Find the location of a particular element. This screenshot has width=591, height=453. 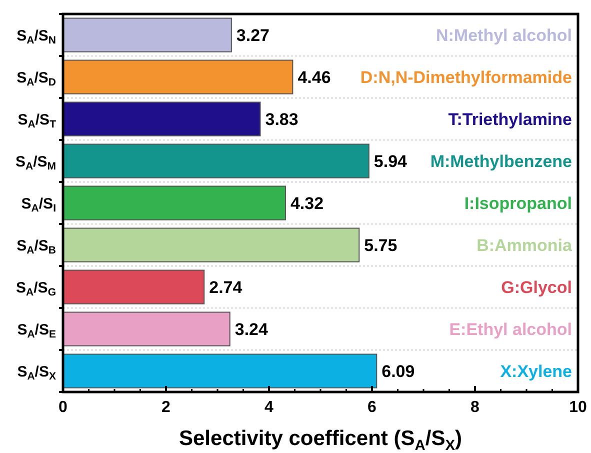

x-tick-label: 0 is located at coordinates (63, 407).